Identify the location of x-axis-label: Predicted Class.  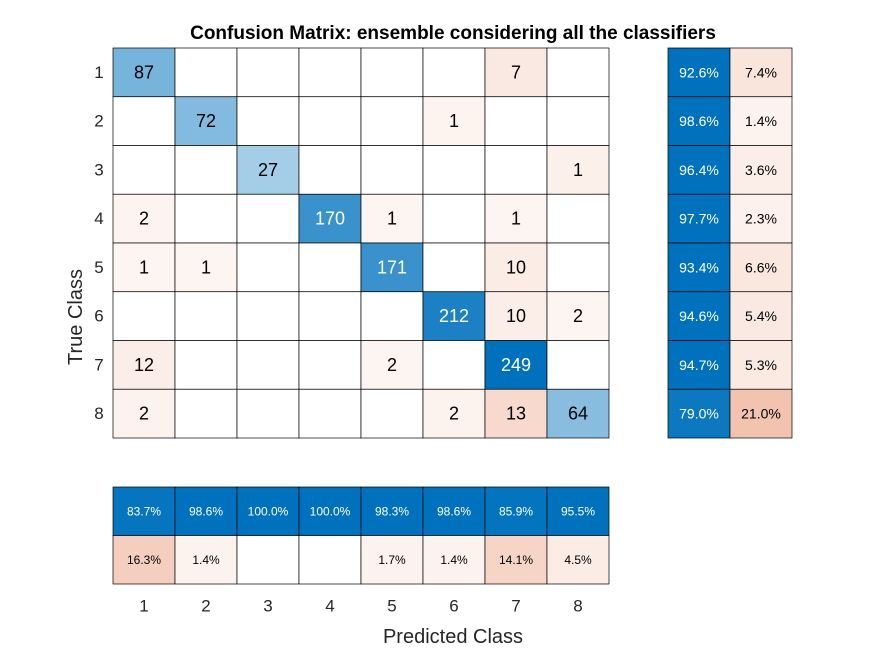
(453, 637).